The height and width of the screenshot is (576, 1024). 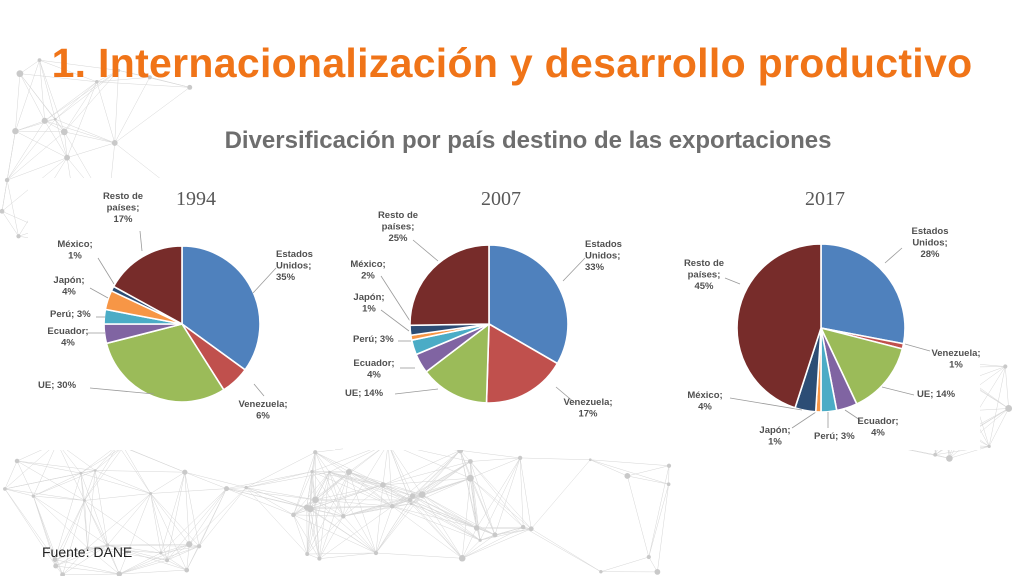 I want to click on leader-line-1994-resto-de-paises, so click(x=141, y=241).